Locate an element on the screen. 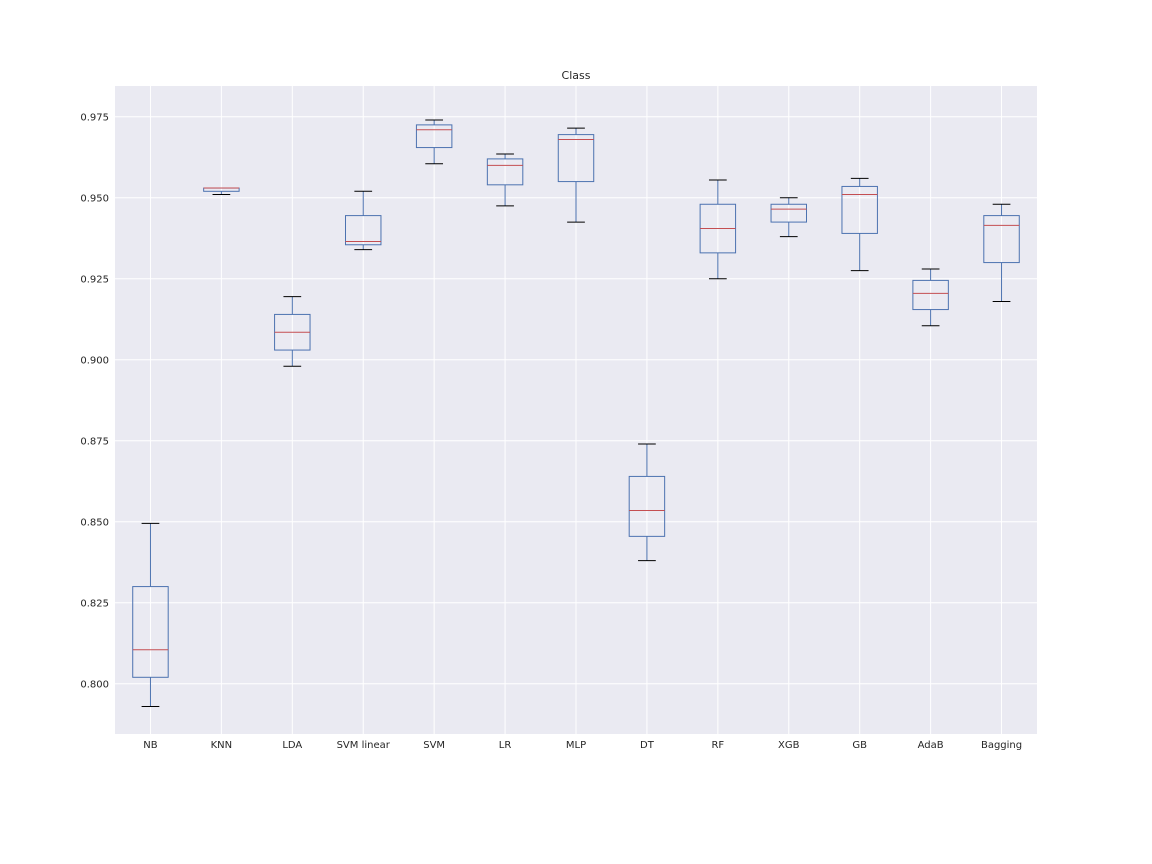 The image size is (1152, 864). box-svm-linear is located at coordinates (363, 220).